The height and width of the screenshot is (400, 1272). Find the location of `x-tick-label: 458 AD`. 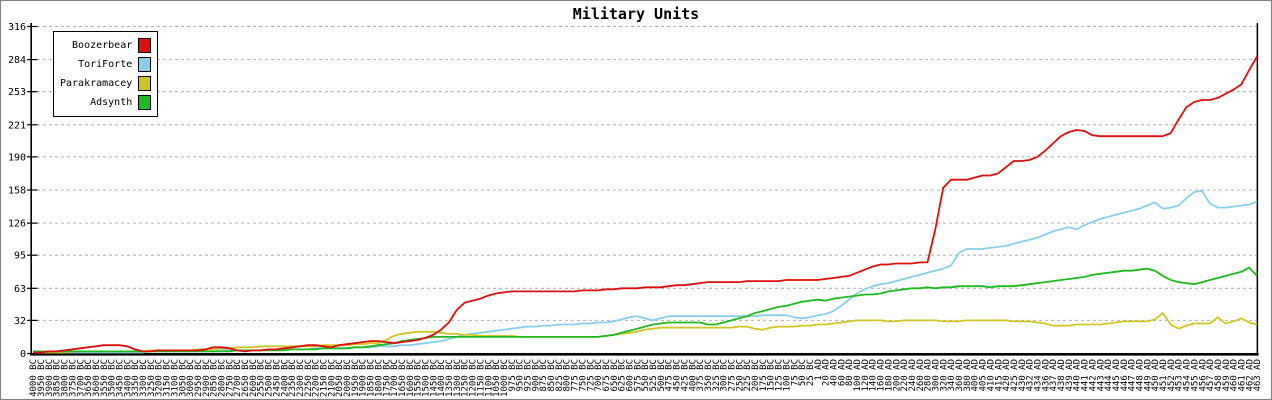

x-tick-label: 458 AD is located at coordinates (1219, 375).